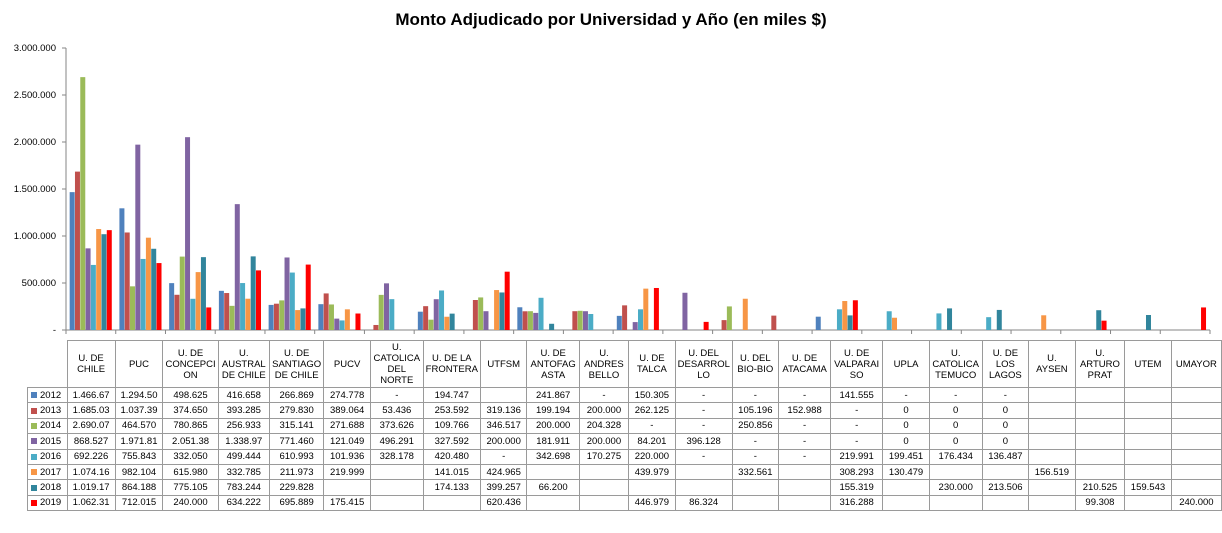 This screenshot has width=1222, height=533. Describe the element at coordinates (396, 426) in the screenshot. I see `data-label: 373.626` at that location.